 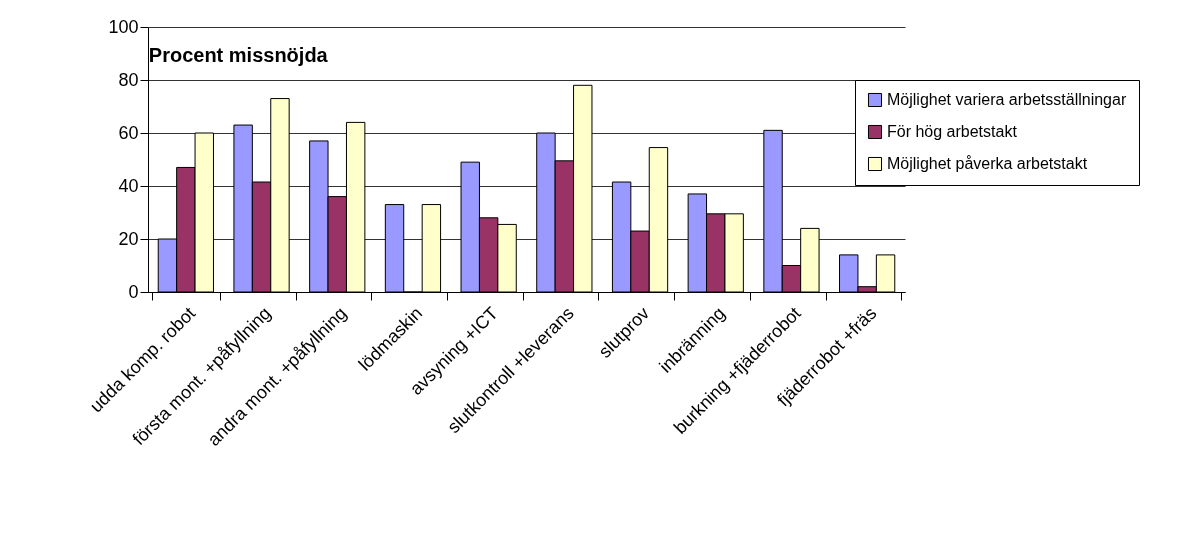 I want to click on y-tick-label: 100, so click(x=123, y=26).